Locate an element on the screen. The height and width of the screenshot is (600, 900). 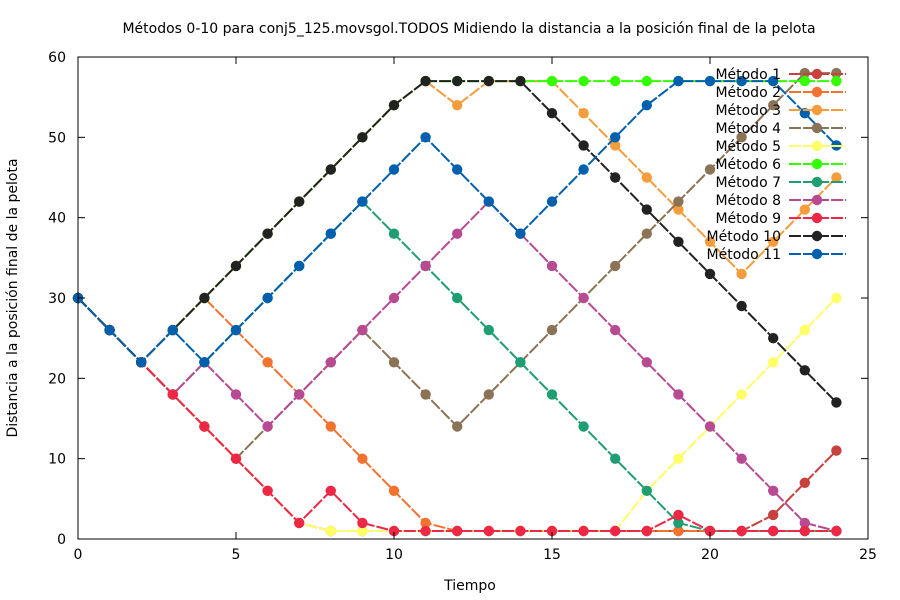
x-tick-label: 5 is located at coordinates (236, 555).